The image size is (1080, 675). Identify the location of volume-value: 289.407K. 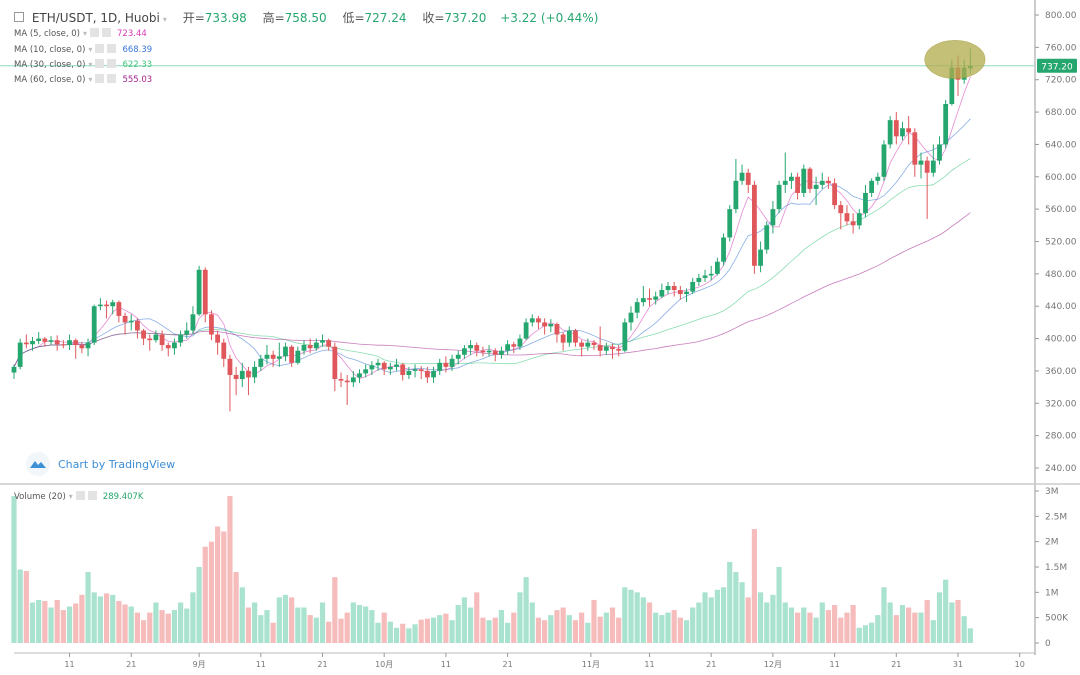
(123, 497).